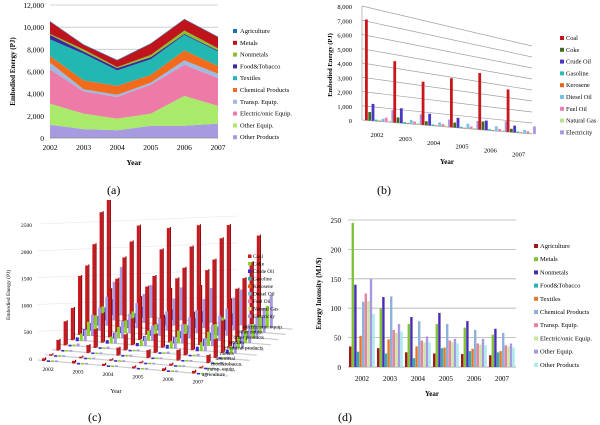 Image resolution: width=600 pixels, height=425 pixels. What do you see at coordinates (338, 339) in the screenshot?
I see `y-tick-label: 50` at bounding box center [338, 339].